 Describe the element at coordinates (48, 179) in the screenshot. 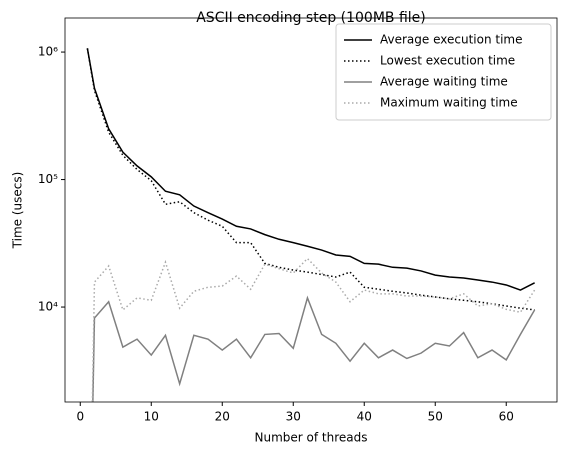

I see `y-tick-label: 10⁵` at that location.